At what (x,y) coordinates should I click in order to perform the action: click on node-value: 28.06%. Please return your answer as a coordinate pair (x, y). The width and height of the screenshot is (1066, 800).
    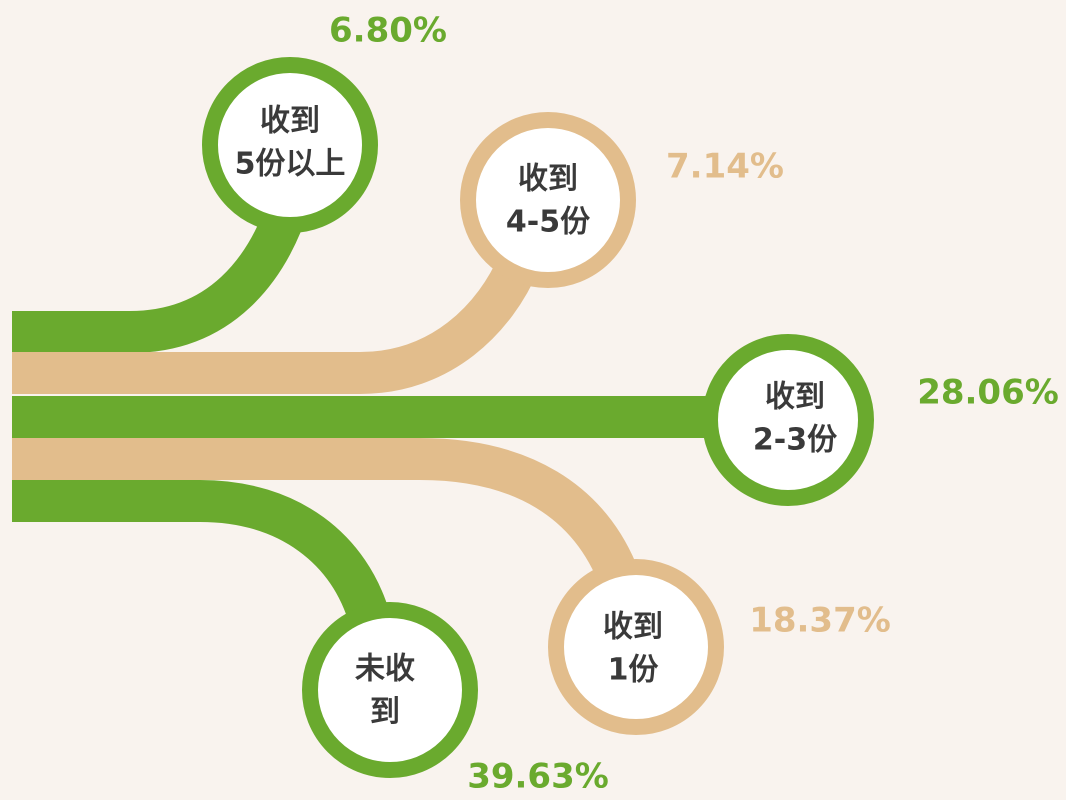
    Looking at the image, I should click on (988, 393).